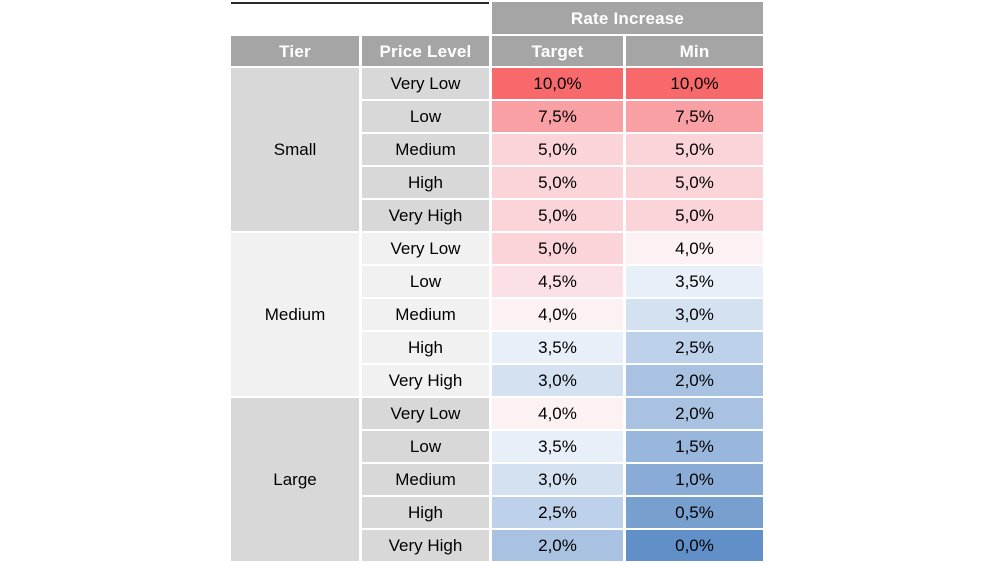 The width and height of the screenshot is (1000, 563). Describe the element at coordinates (694, 83) in the screenshot. I see `min-value-cell: 10,0%` at that location.